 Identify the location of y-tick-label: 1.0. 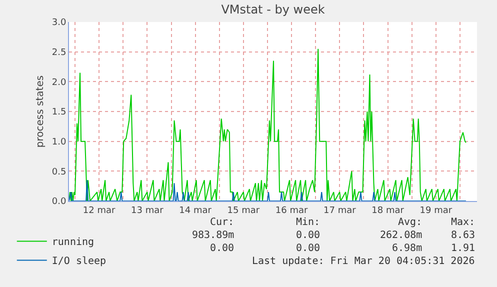
(59, 142).